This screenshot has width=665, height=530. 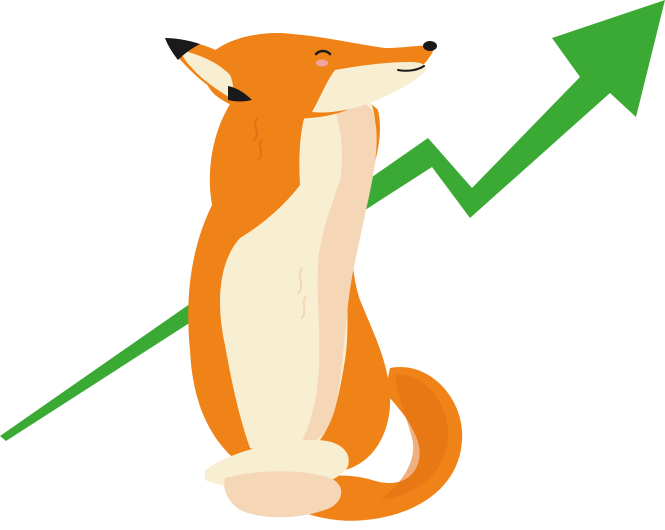 What do you see at coordinates (302, 293) in the screenshot?
I see `fox-chest-detail` at bounding box center [302, 293].